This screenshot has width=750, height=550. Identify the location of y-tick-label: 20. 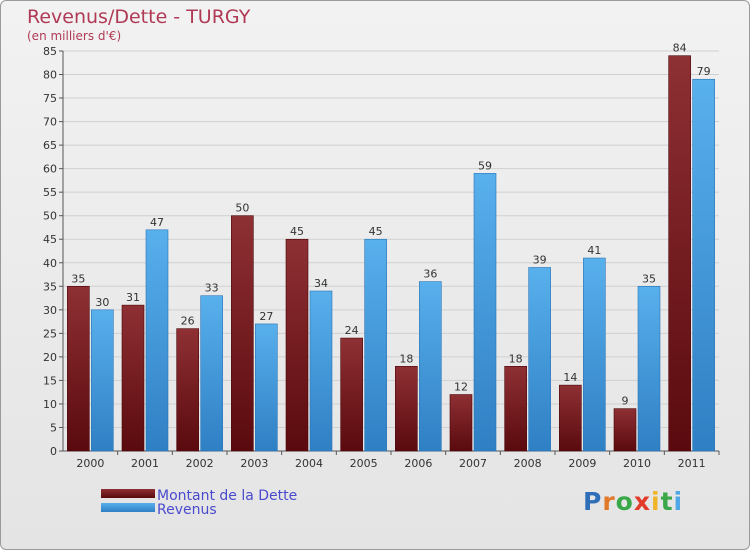
(50, 357).